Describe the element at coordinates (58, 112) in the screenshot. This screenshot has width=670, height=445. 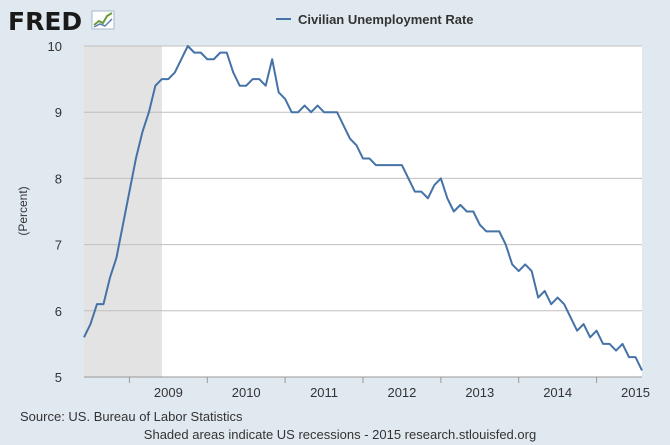
I see `y-tick-label: 9` at that location.